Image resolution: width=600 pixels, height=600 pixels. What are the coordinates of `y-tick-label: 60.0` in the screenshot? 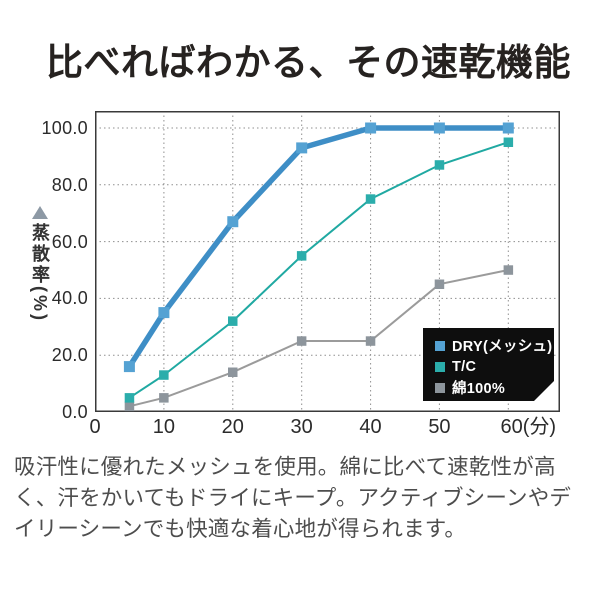 It's located at (69, 241).